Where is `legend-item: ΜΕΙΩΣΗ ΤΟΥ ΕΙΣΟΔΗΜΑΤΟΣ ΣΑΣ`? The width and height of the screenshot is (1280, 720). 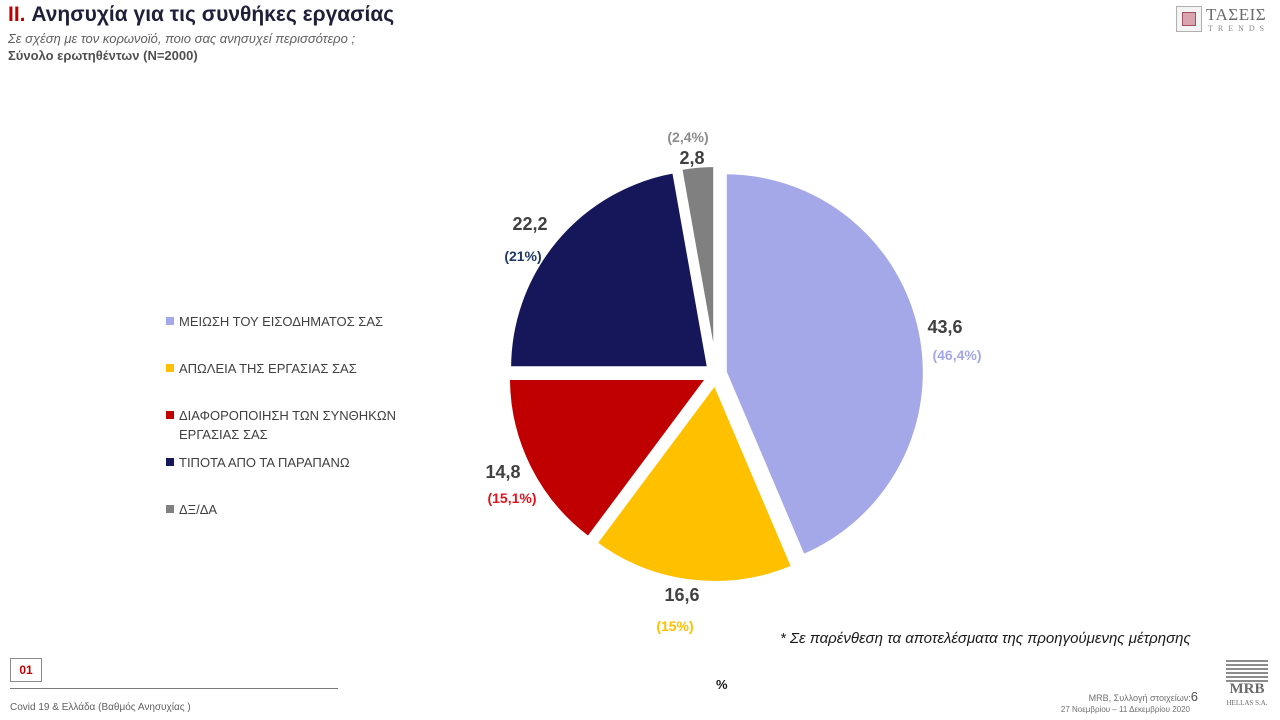 legend-item: ΜΕΙΩΣΗ ΤΟΥ ΕΙΣΟΔΗΜΑΤΟΣ ΣΑΣ is located at coordinates (301, 321).